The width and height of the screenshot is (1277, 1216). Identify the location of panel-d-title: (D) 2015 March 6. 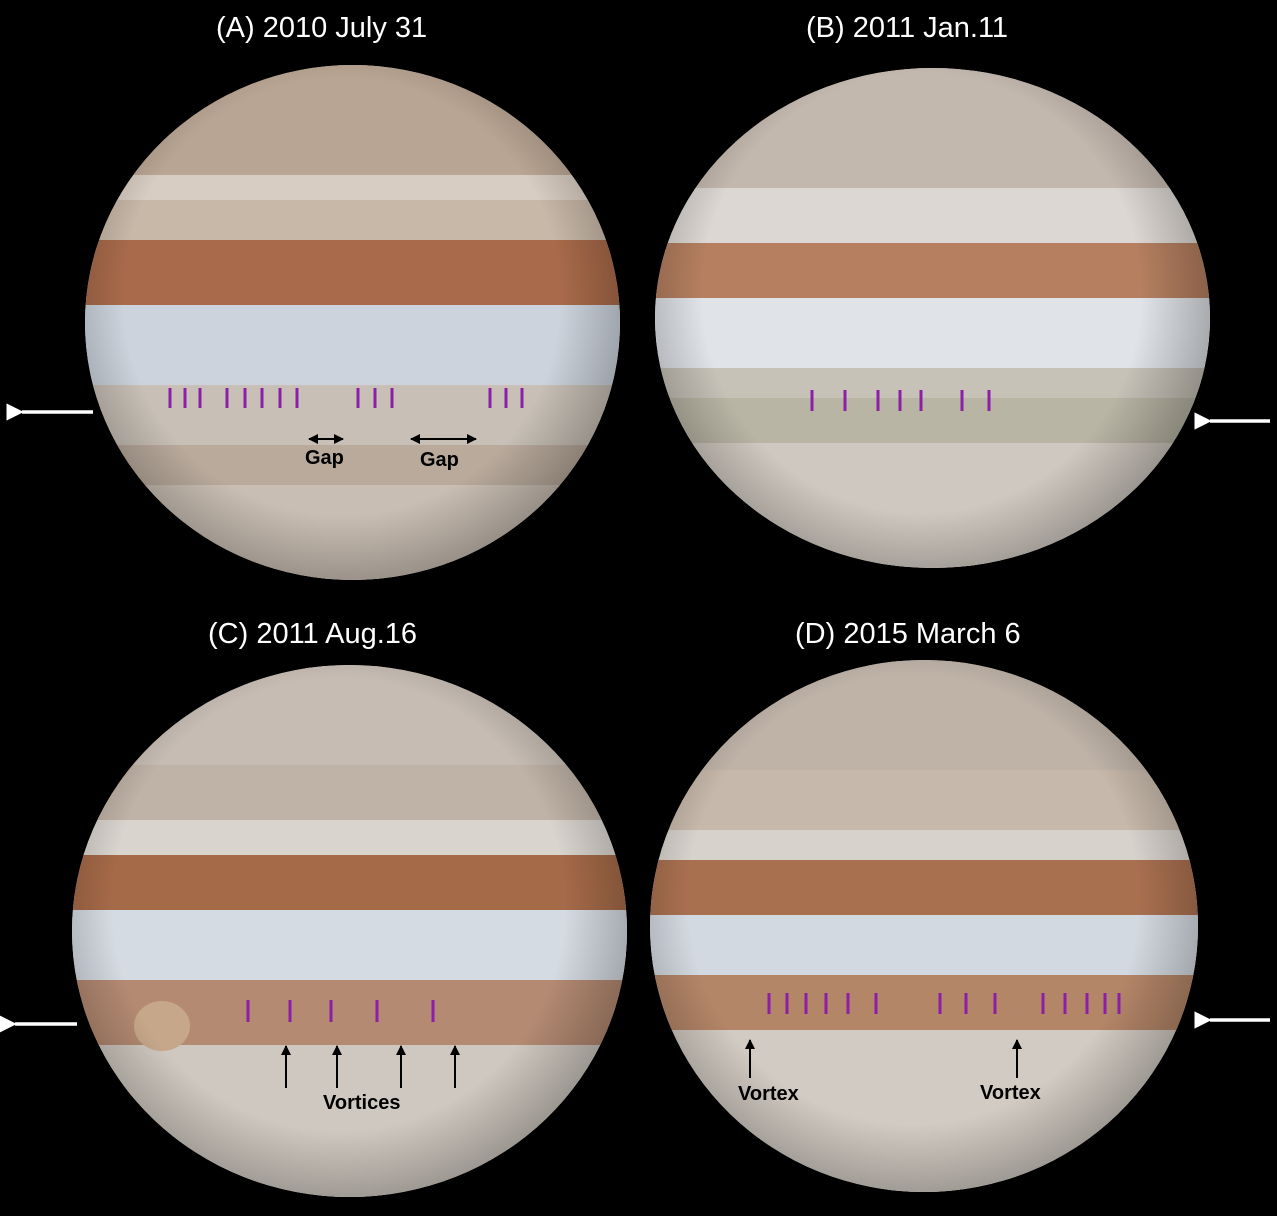
(908, 634).